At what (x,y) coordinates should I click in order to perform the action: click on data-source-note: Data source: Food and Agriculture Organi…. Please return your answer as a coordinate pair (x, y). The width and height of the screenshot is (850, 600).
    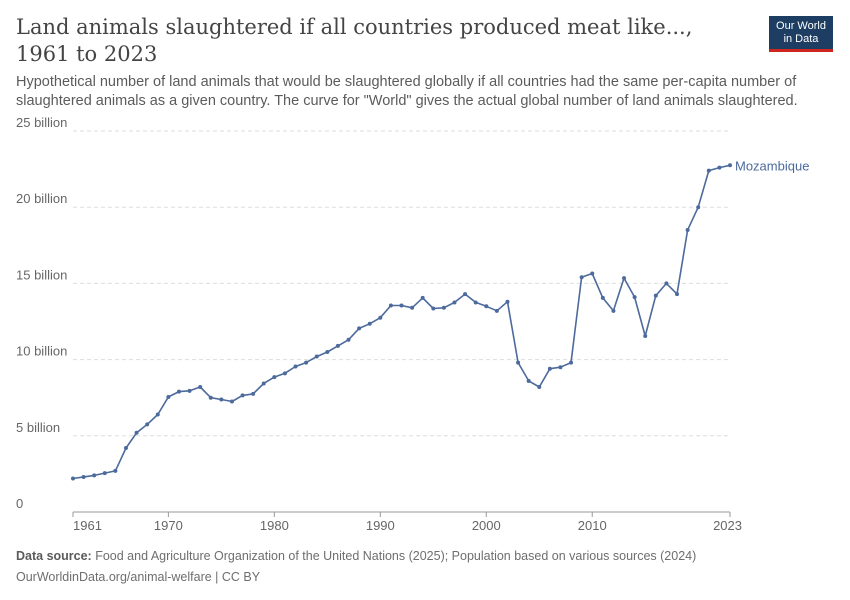
    Looking at the image, I should click on (356, 556).